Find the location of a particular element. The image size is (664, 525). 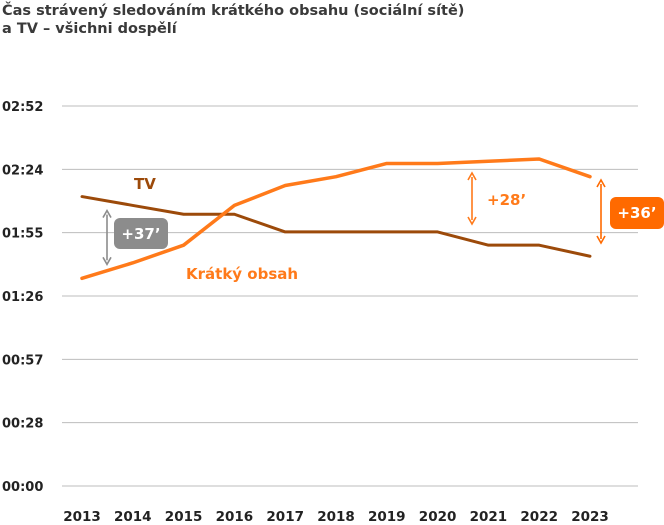

badge-plus36 is located at coordinates (637, 213).